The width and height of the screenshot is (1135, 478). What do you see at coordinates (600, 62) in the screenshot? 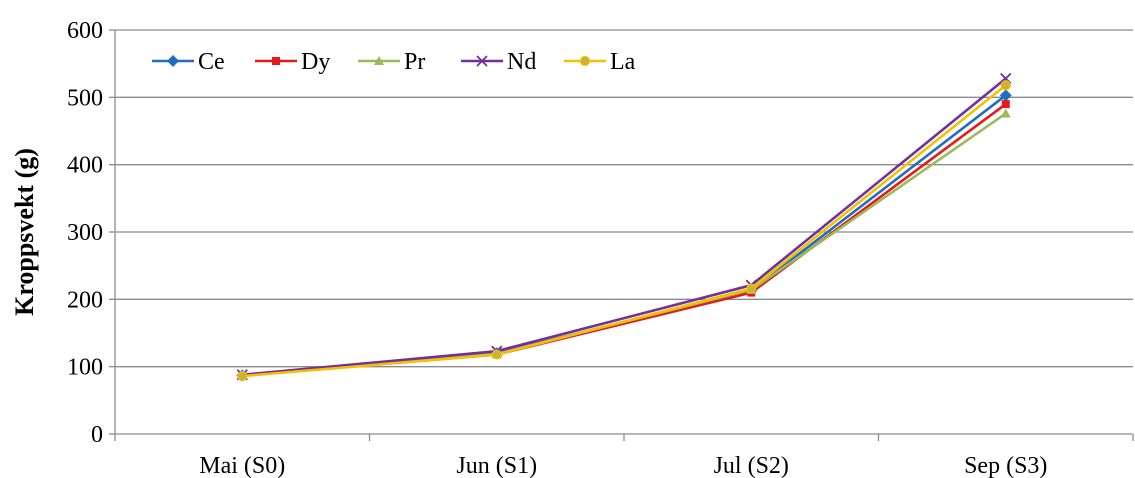
I see `legend-item-la: La` at bounding box center [600, 62].